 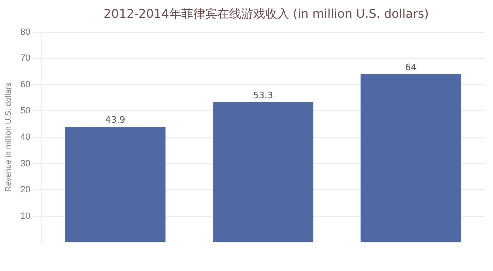 What do you see at coordinates (411, 68) in the screenshot?
I see `data-label: 64` at bounding box center [411, 68].